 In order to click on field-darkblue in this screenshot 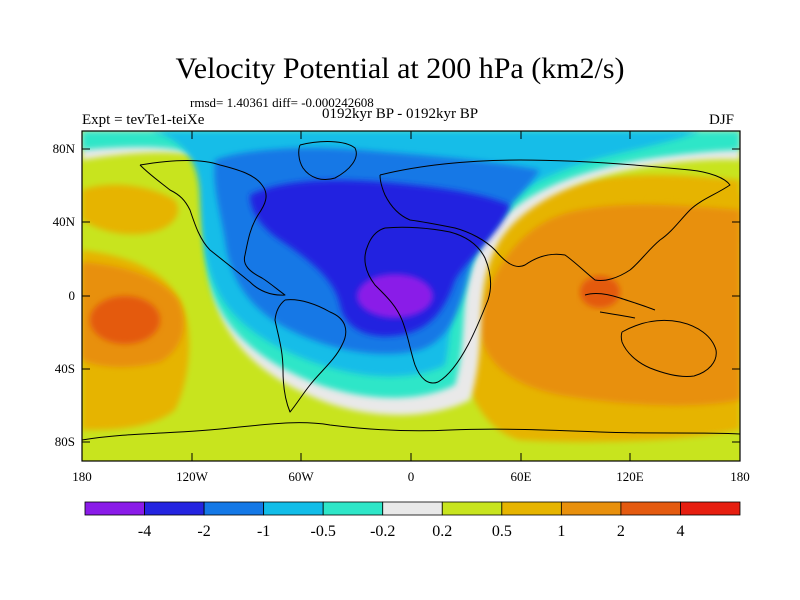, I will do `click(380, 258)`.